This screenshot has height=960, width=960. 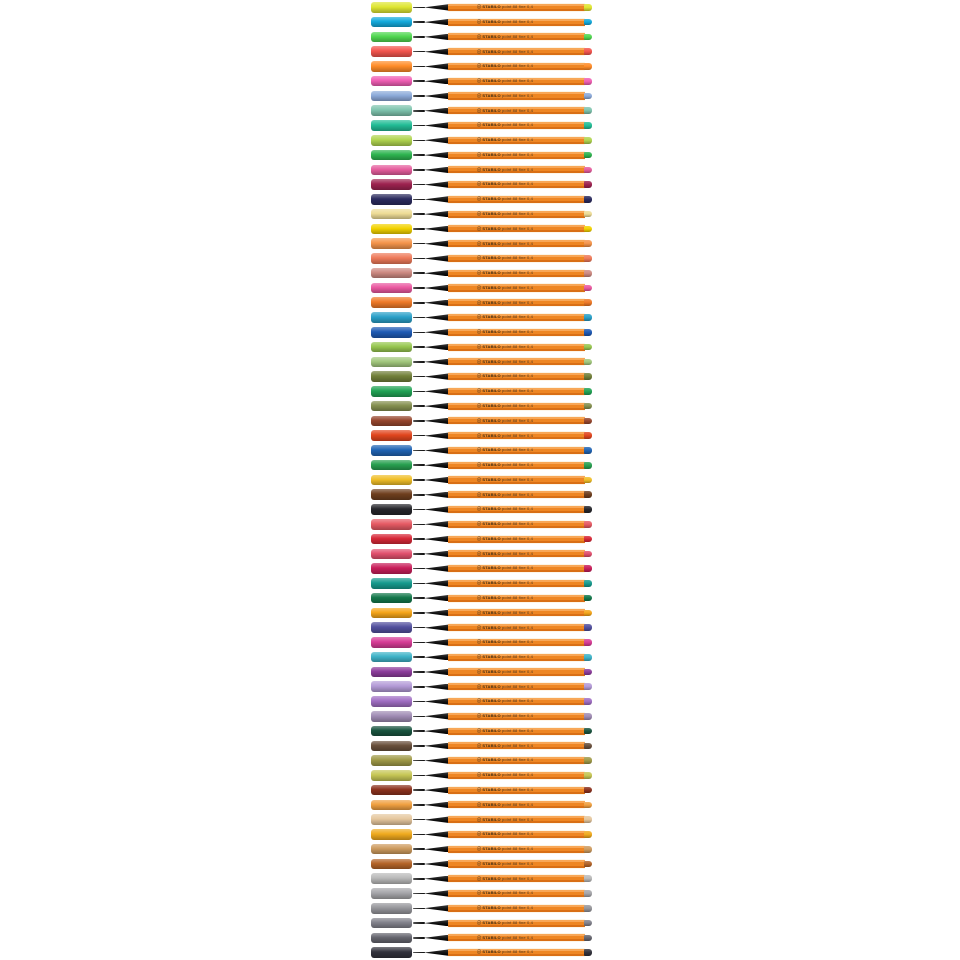 What do you see at coordinates (480, 435) in the screenshot?
I see `pen-row-vermillion: ⓢ STABILO point 88 fine 0,4` at bounding box center [480, 435].